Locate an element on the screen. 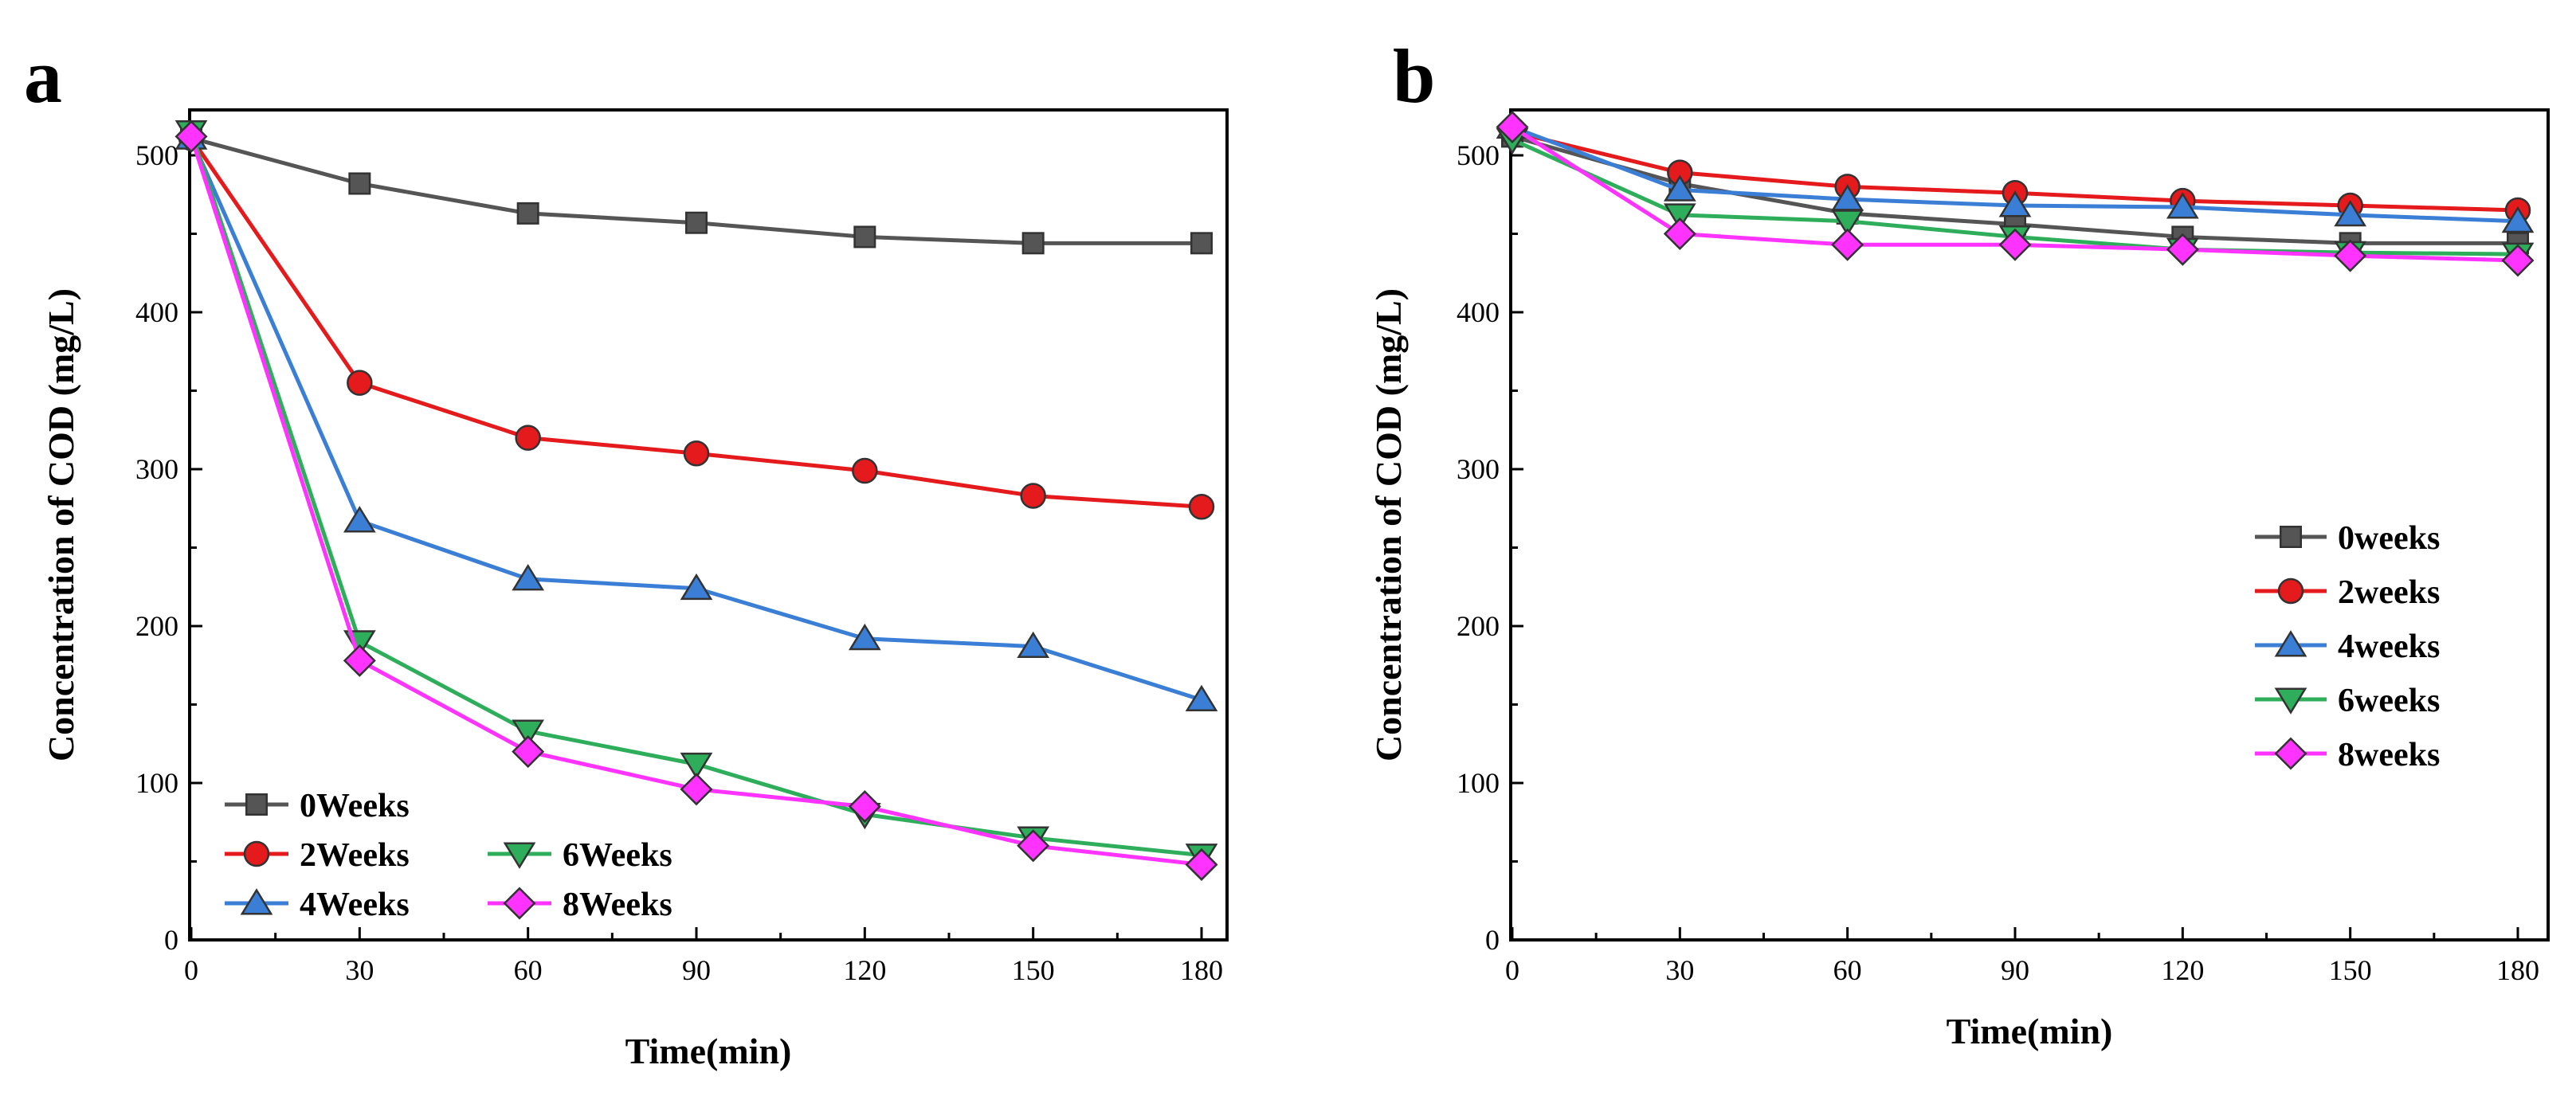 This screenshot has height=1104, width=2576. panel-b-legend-label: 0weeks is located at coordinates (2389, 538).